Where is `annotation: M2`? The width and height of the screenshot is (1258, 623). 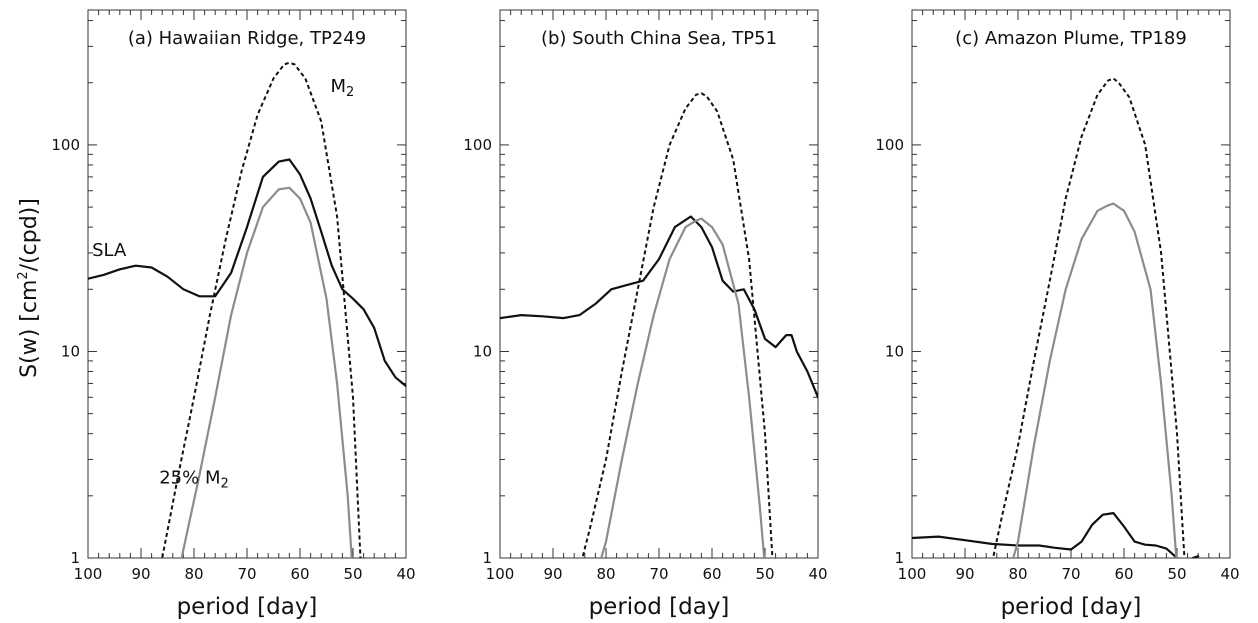
annotation: M2 is located at coordinates (342, 88).